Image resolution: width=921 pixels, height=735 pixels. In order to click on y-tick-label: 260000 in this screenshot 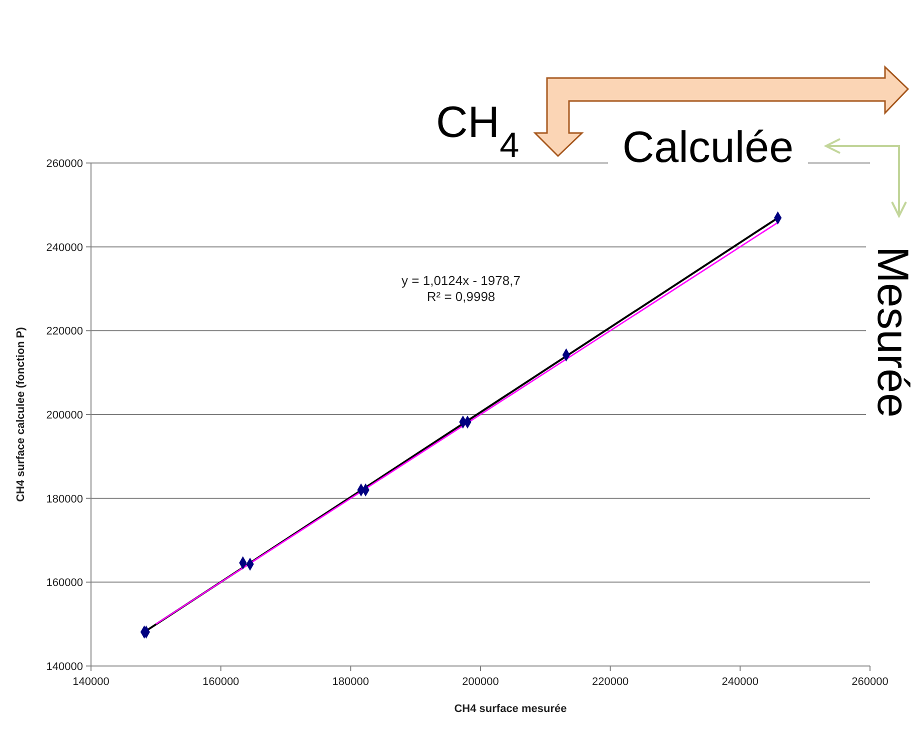, I will do `click(64, 164)`.